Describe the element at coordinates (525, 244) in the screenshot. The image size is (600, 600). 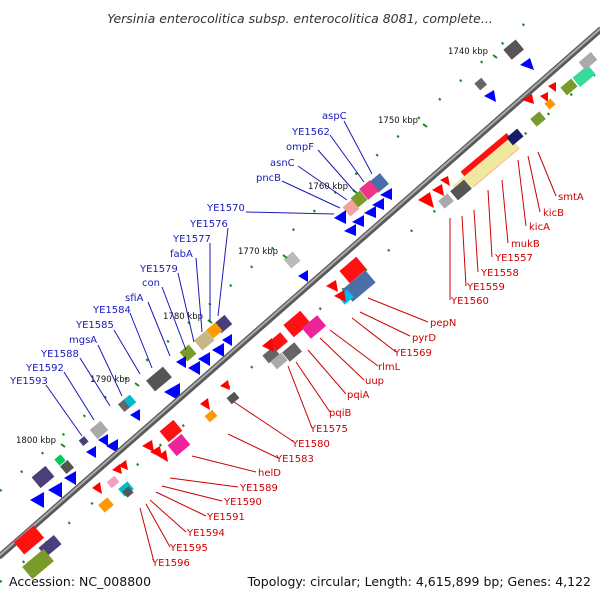
I see `gene-label: mukB` at that location.